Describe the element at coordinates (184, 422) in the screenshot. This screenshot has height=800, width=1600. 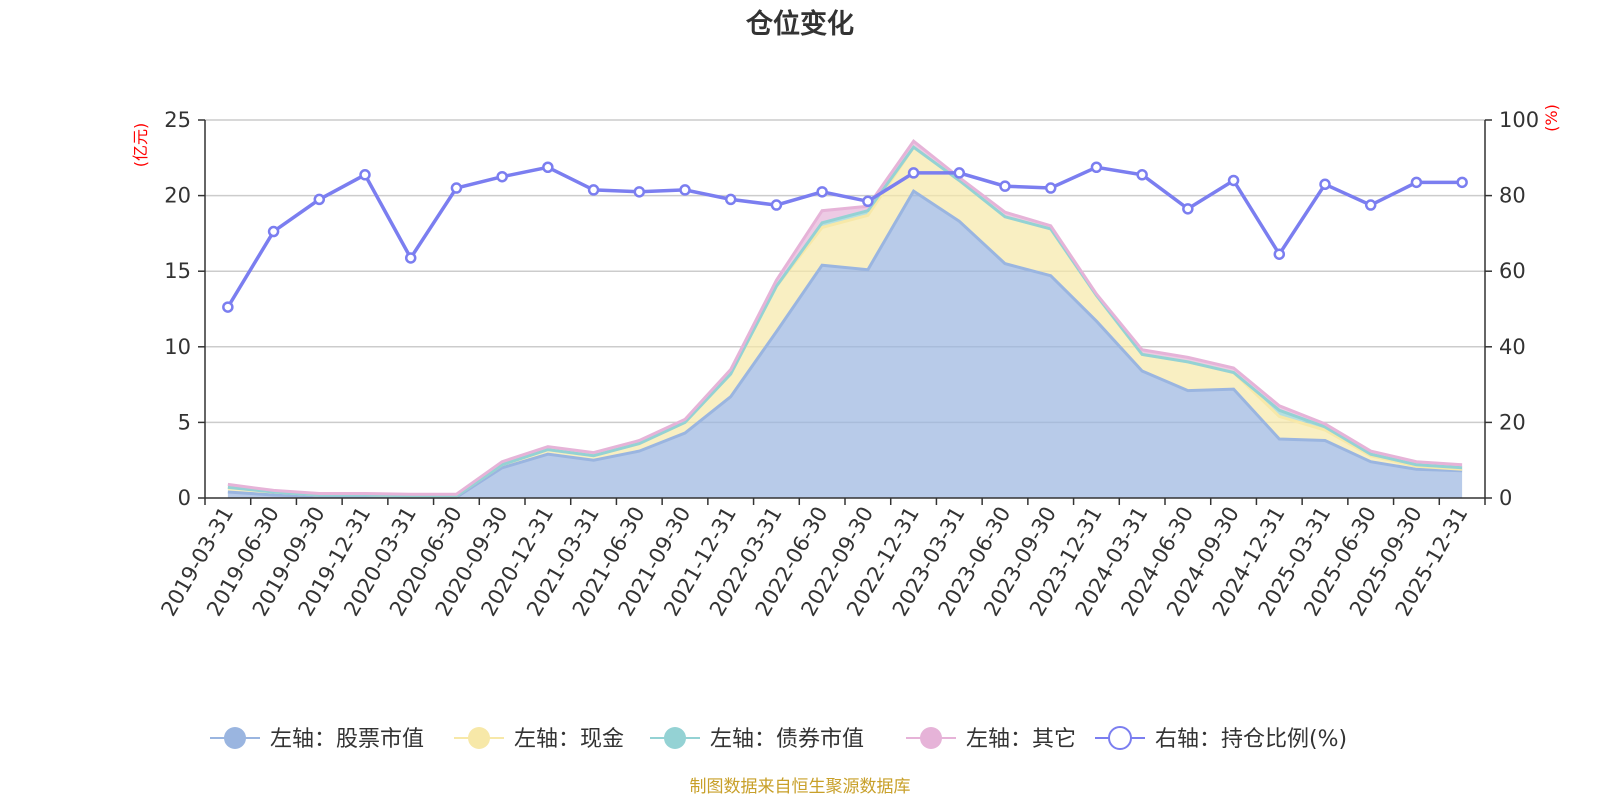
I see `left-axis-label: 5` at that location.